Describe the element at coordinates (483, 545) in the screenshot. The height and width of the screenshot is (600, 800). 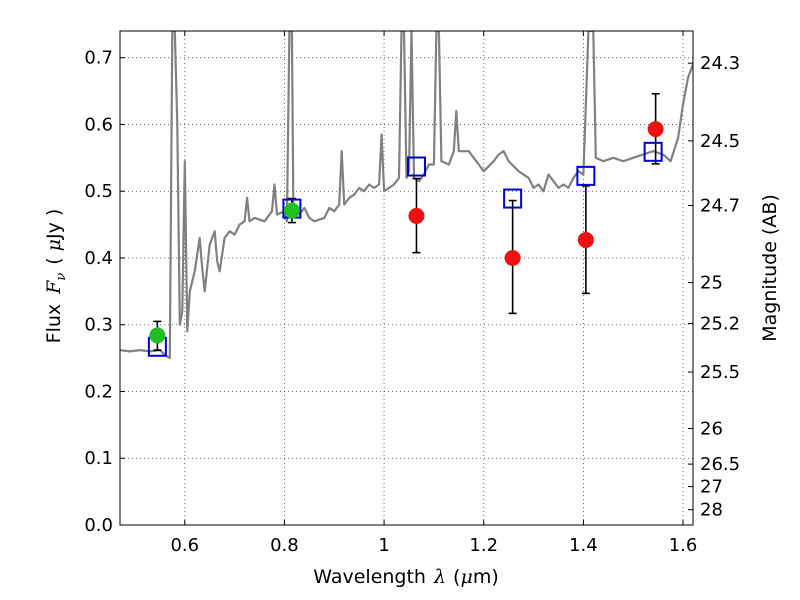
I see `x-tick-label: 1.2` at that location.